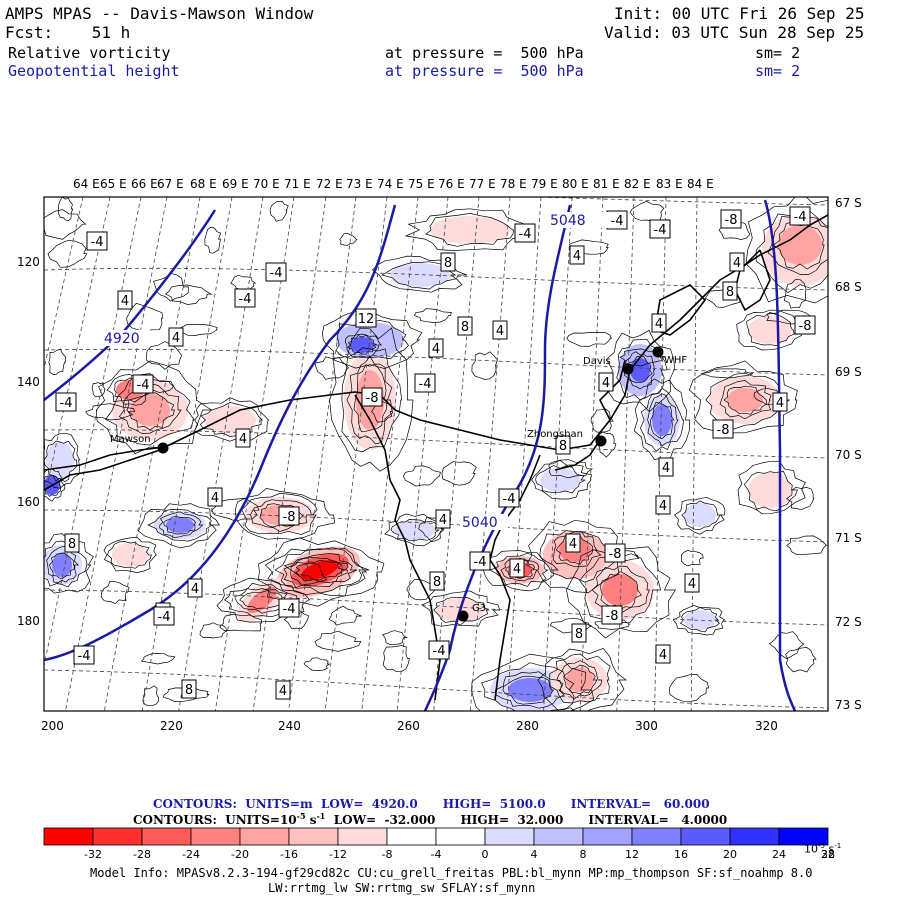 Image resolution: width=900 pixels, height=900 pixels. What do you see at coordinates (484, 71) in the screenshot?
I see `field2-level: at pressure = 500 hPa` at bounding box center [484, 71].